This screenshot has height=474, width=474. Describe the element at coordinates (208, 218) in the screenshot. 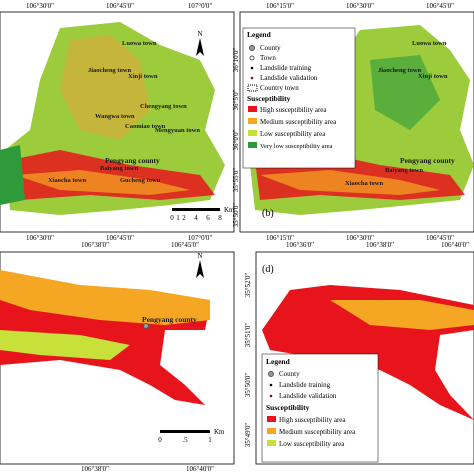

I see `scale-tick: 6` at that location.